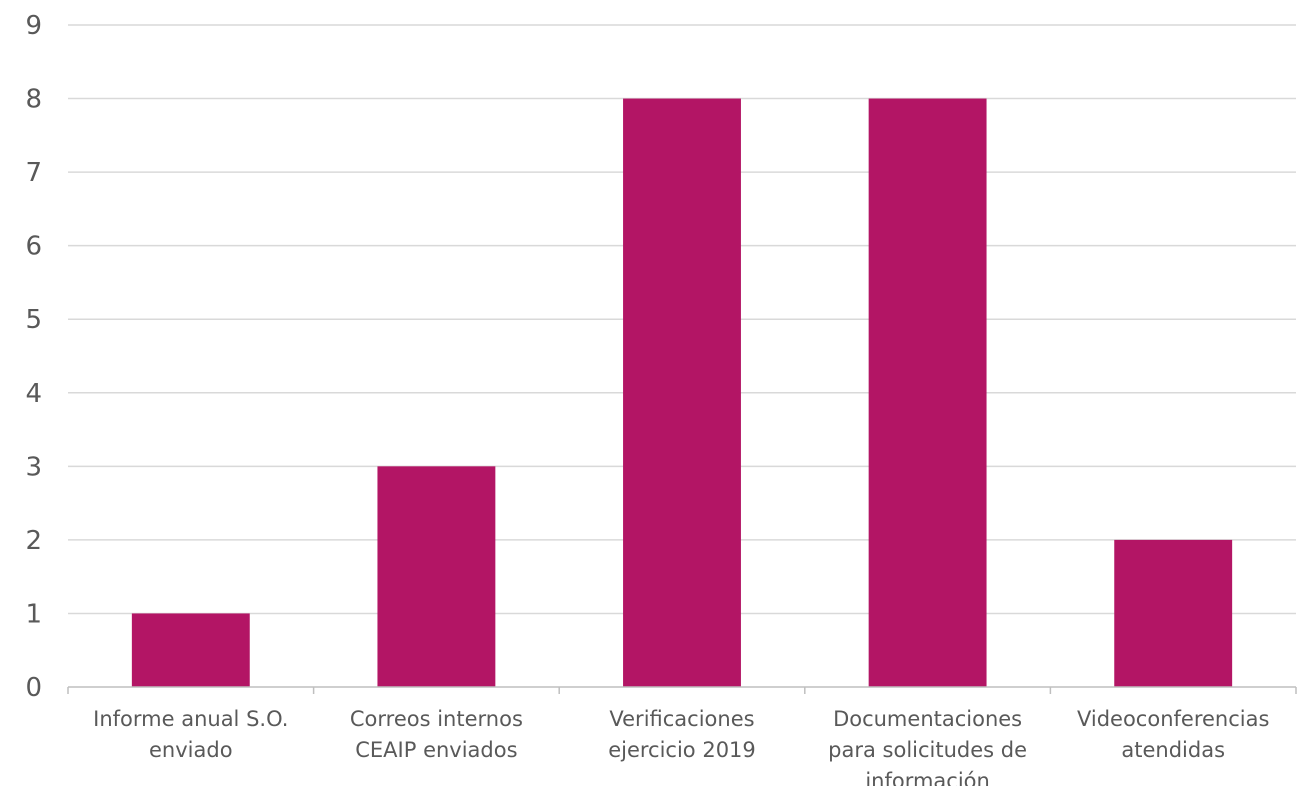 Image resolution: width=1306 pixels, height=786 pixels. Describe the element at coordinates (191, 750) in the screenshot. I see `x-tick-label-line: enviado` at that location.